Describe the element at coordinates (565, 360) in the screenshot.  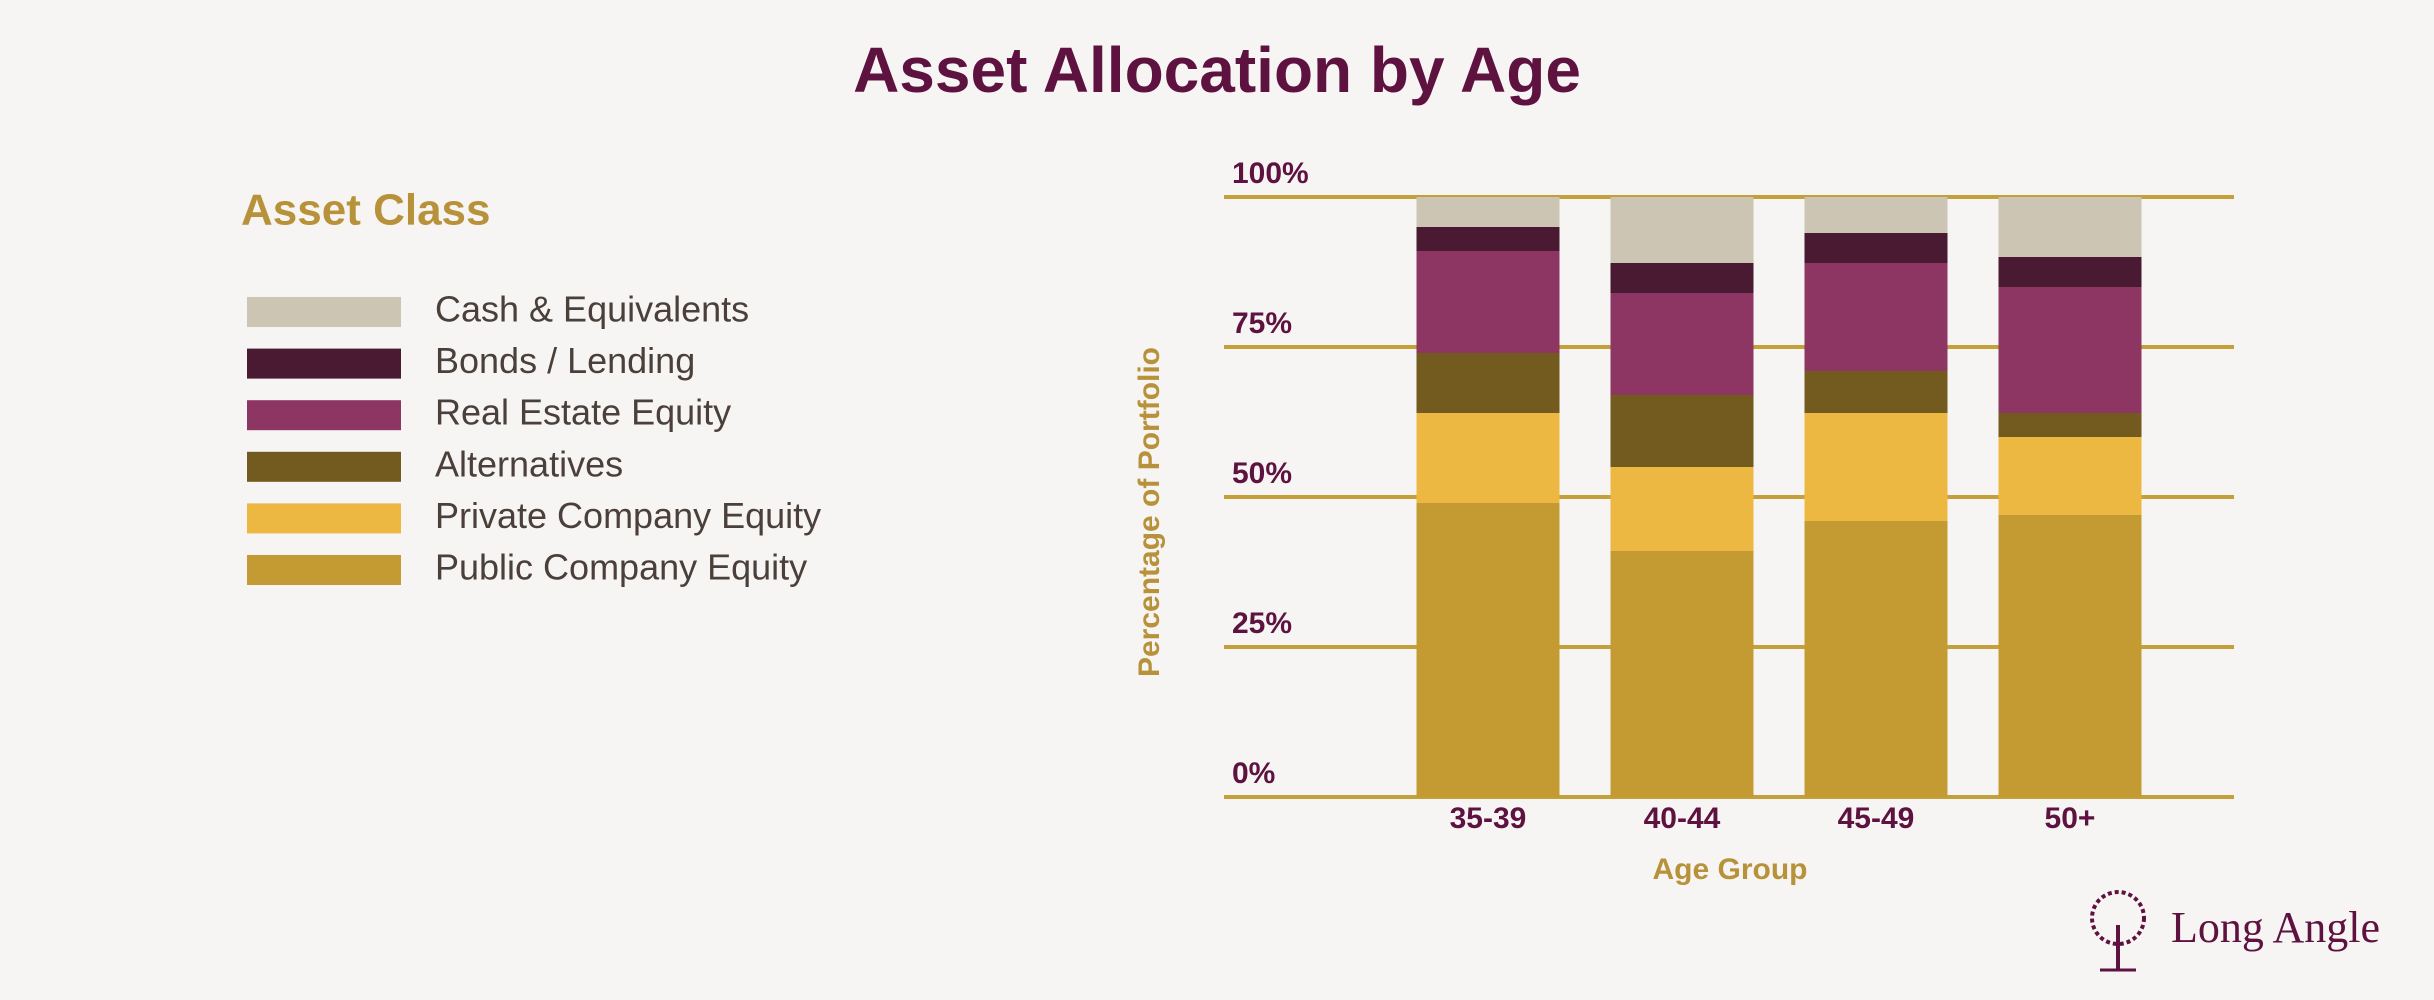
I see `legend-label: Bonds / Lending` at that location.